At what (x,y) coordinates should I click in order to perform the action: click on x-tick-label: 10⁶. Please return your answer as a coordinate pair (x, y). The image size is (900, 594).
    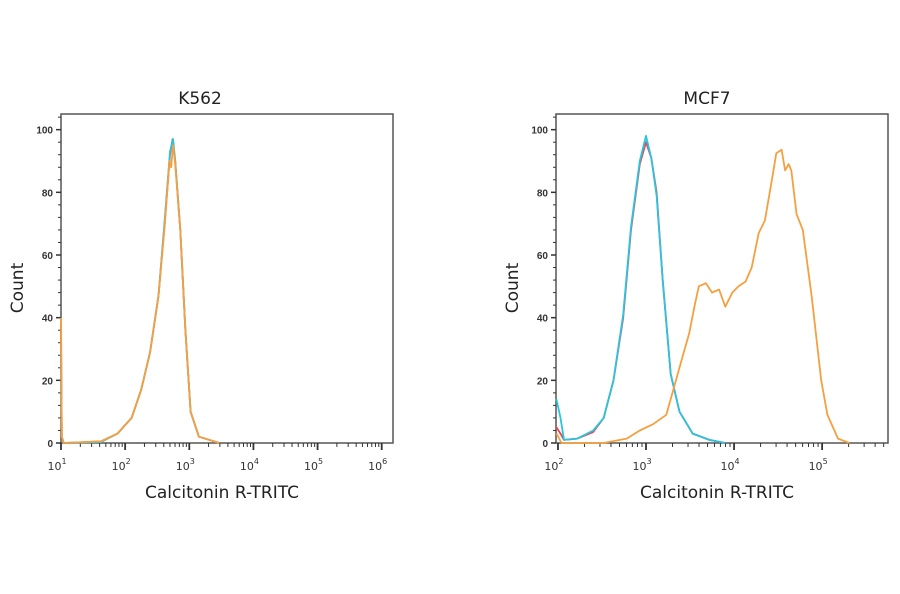
    Looking at the image, I should click on (377, 465).